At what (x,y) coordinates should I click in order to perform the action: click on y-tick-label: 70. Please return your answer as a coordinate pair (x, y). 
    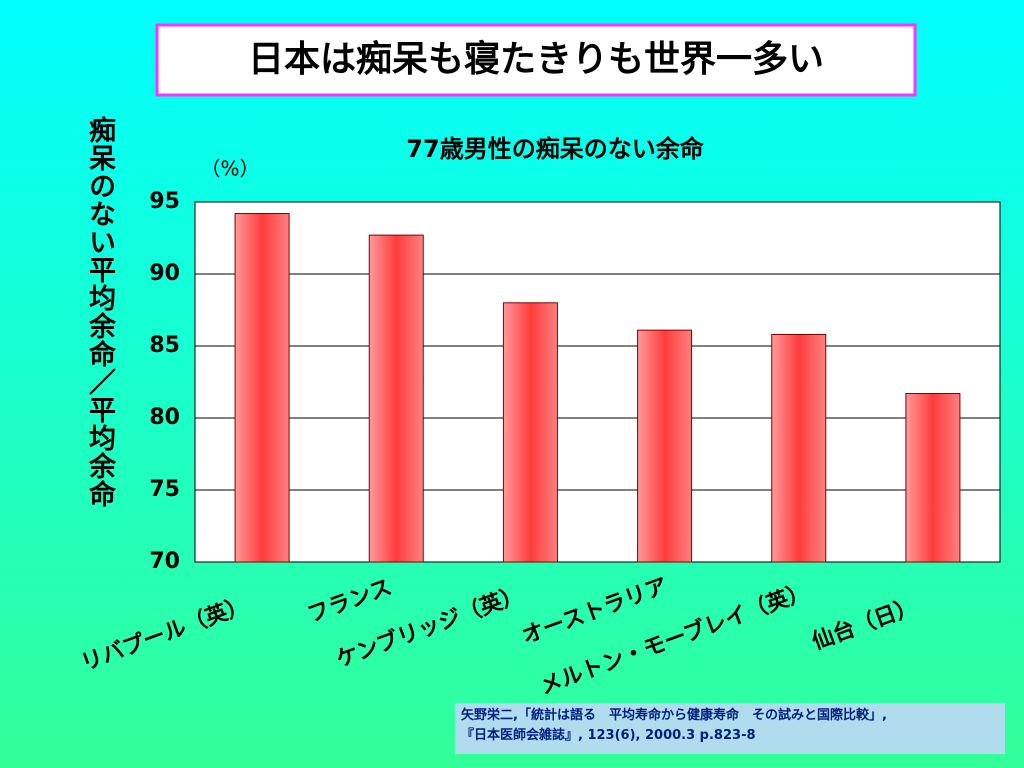
    Looking at the image, I should click on (164, 561).